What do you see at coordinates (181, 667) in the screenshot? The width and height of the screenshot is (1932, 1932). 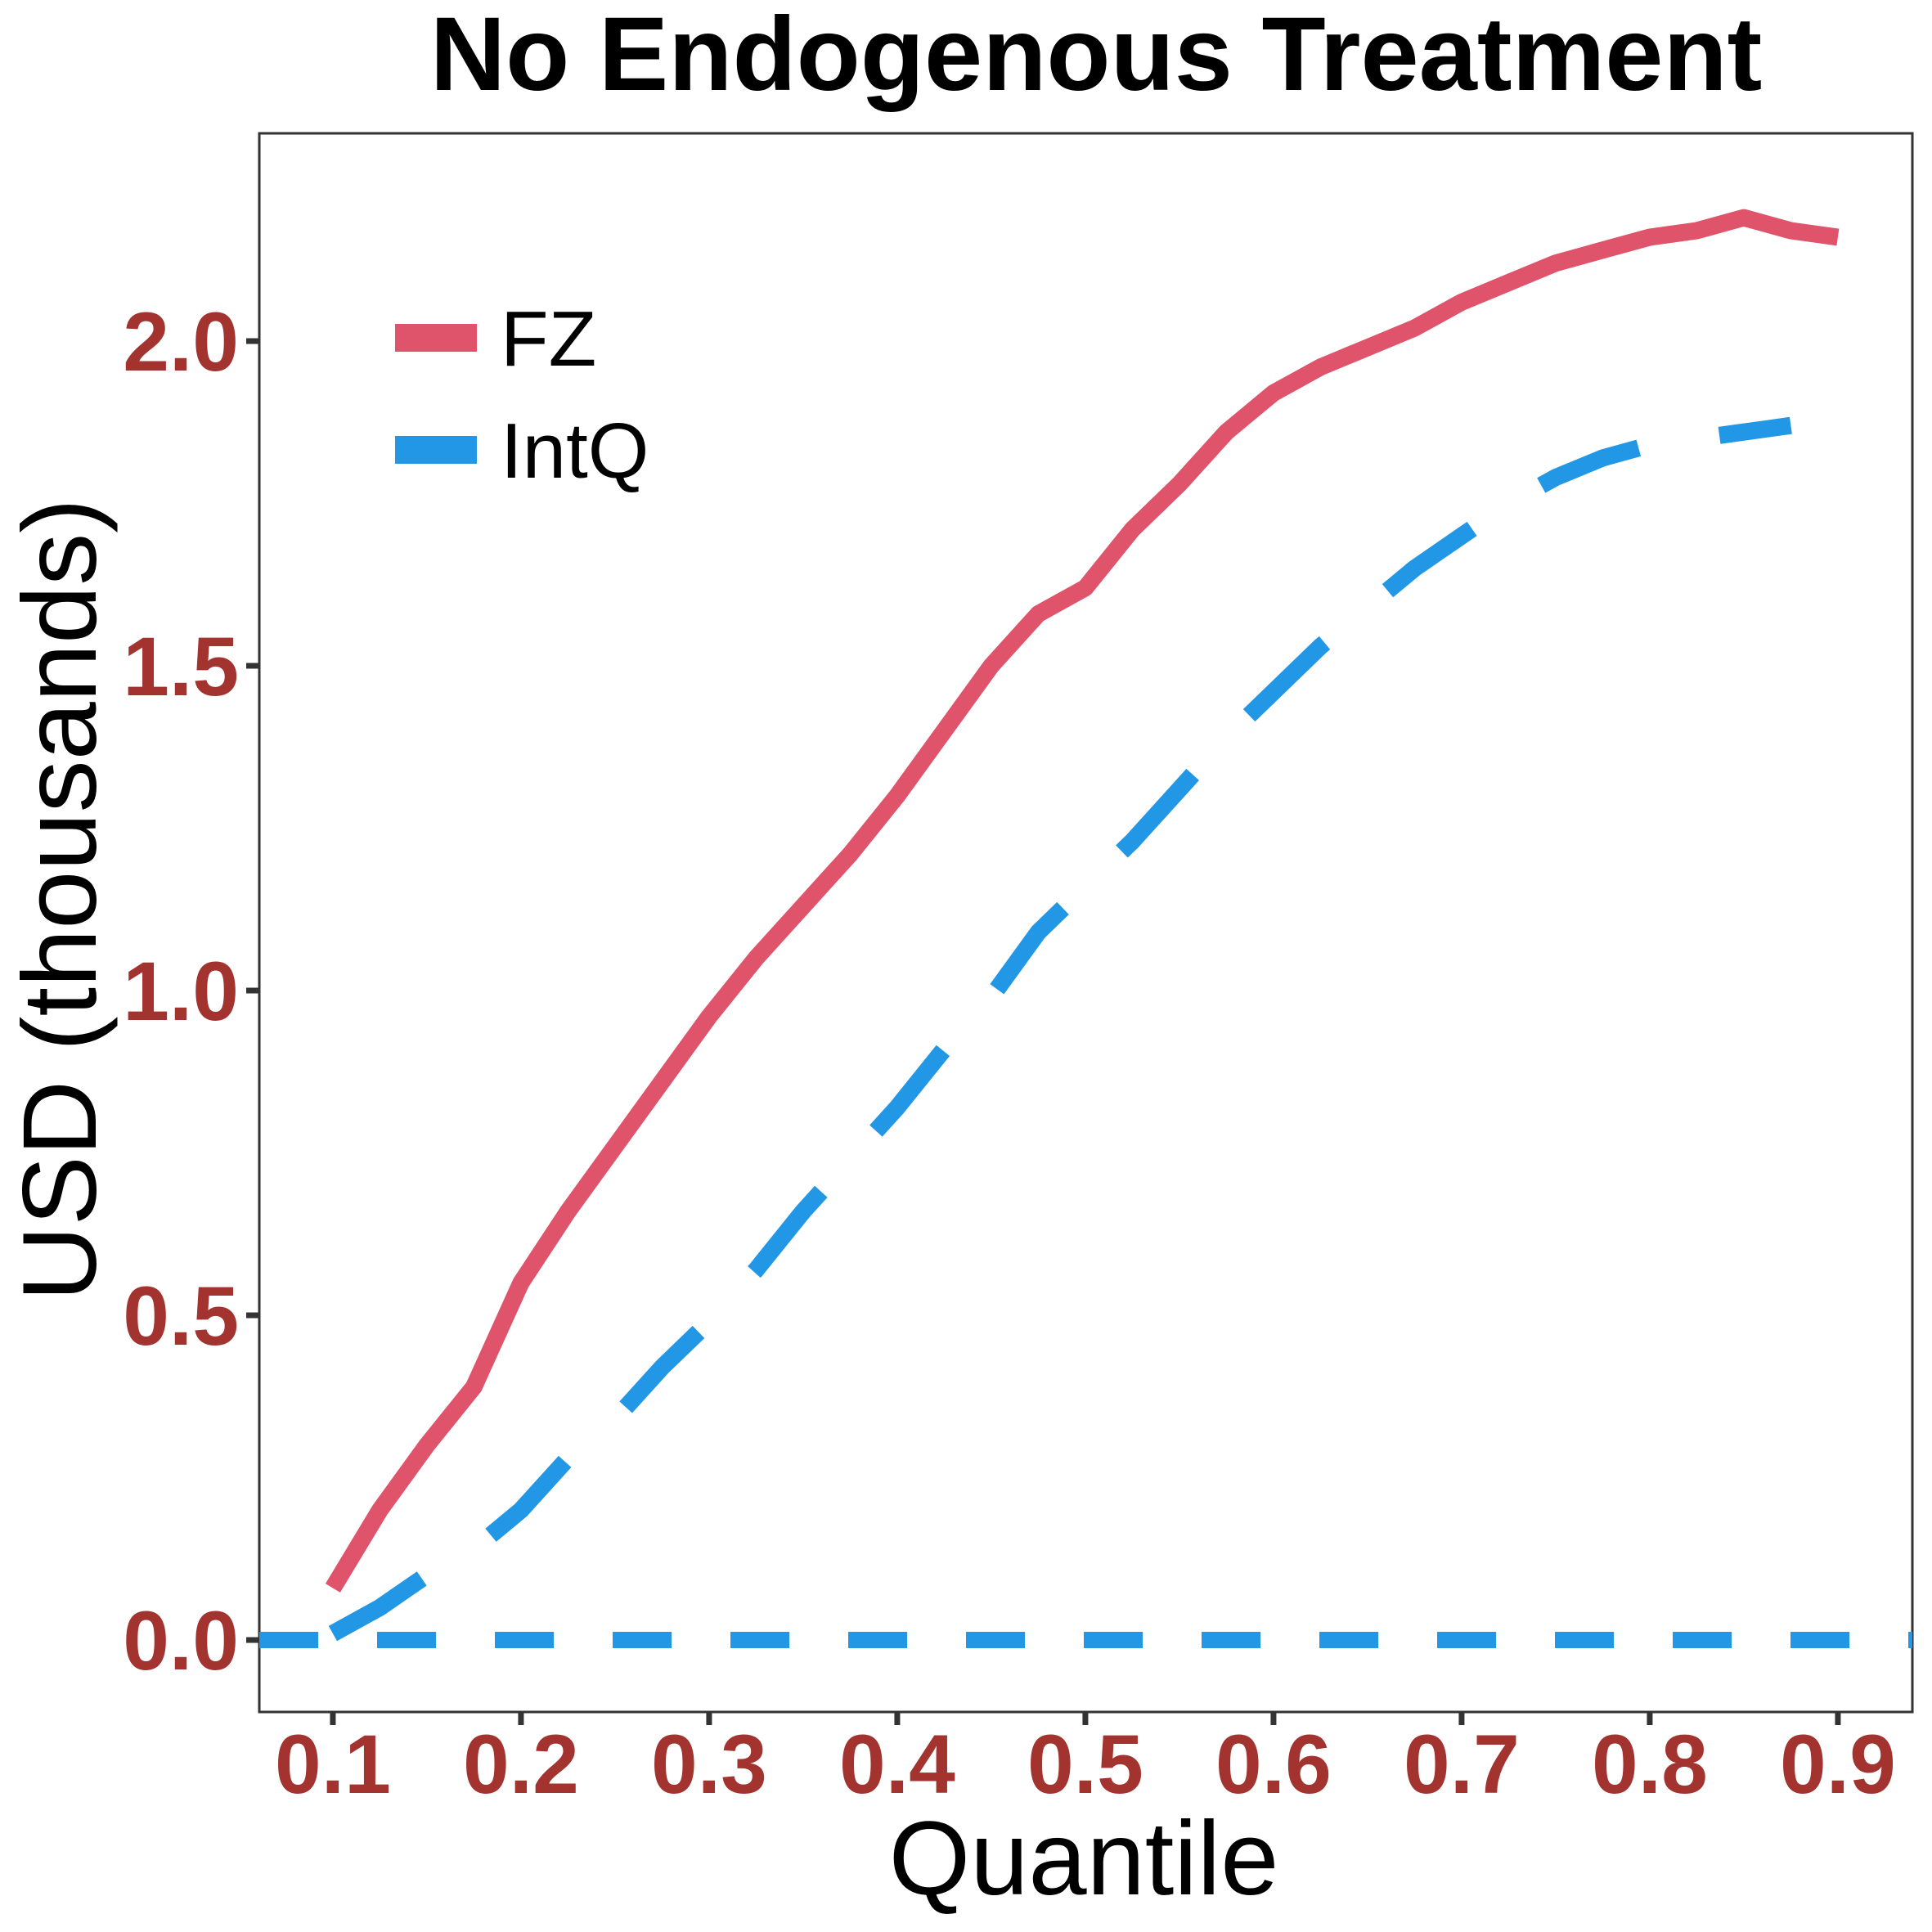 I see `y-tick-label: 1.5` at bounding box center [181, 667].